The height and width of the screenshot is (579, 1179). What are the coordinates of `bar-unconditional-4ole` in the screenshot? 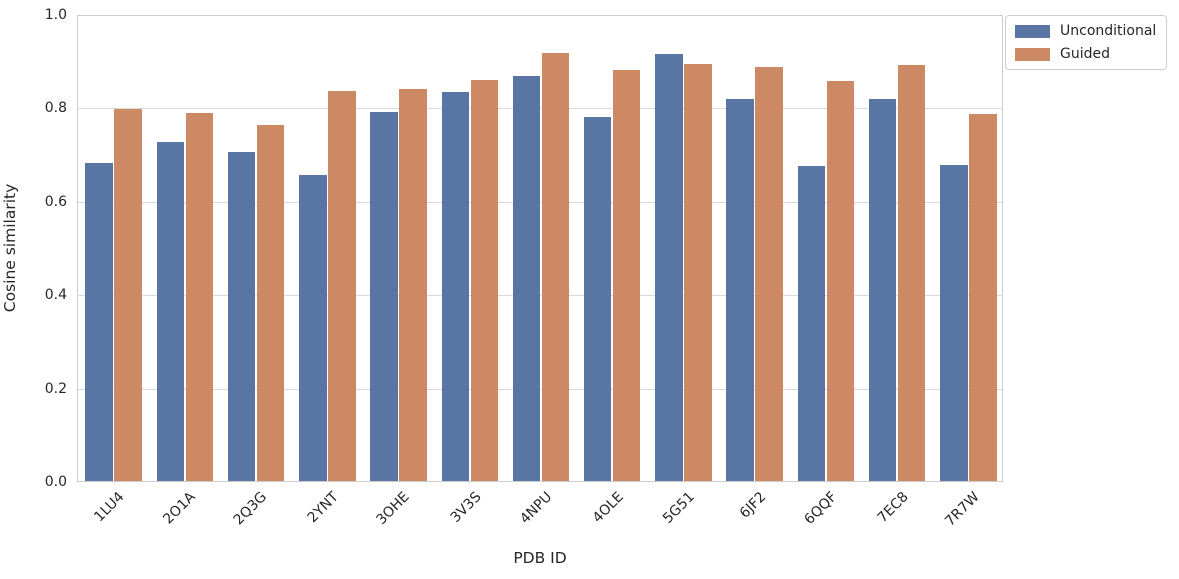 It's located at (597, 298).